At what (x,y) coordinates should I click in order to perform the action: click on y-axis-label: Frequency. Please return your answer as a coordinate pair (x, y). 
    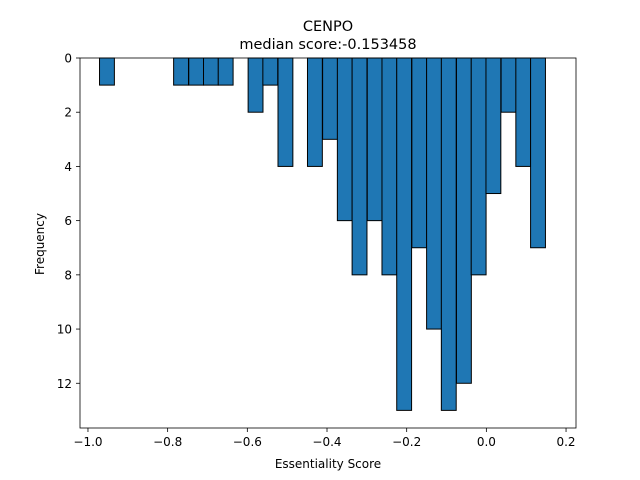
    Looking at the image, I should click on (40, 244).